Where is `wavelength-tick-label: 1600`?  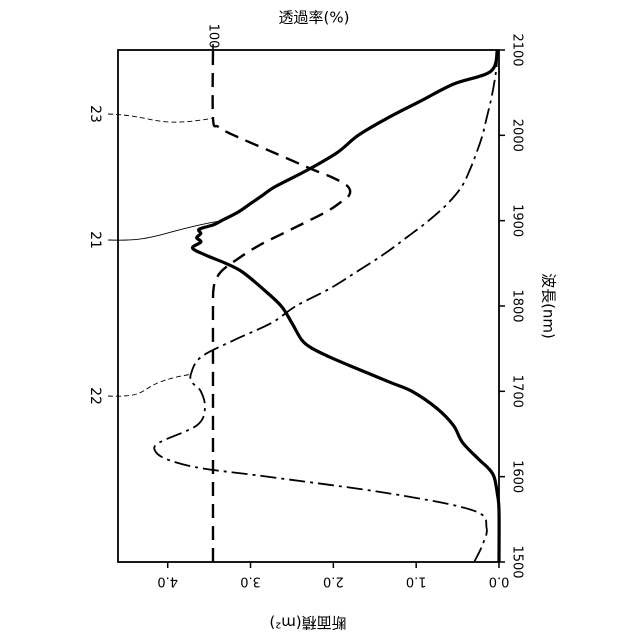 wavelength-tick-label: 1600 is located at coordinates (517, 476).